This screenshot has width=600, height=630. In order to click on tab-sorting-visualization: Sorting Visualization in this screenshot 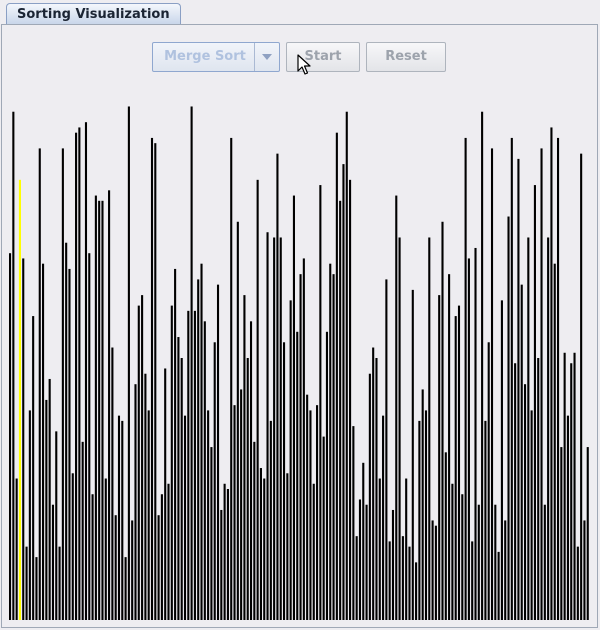, I will do `click(93, 13)`.